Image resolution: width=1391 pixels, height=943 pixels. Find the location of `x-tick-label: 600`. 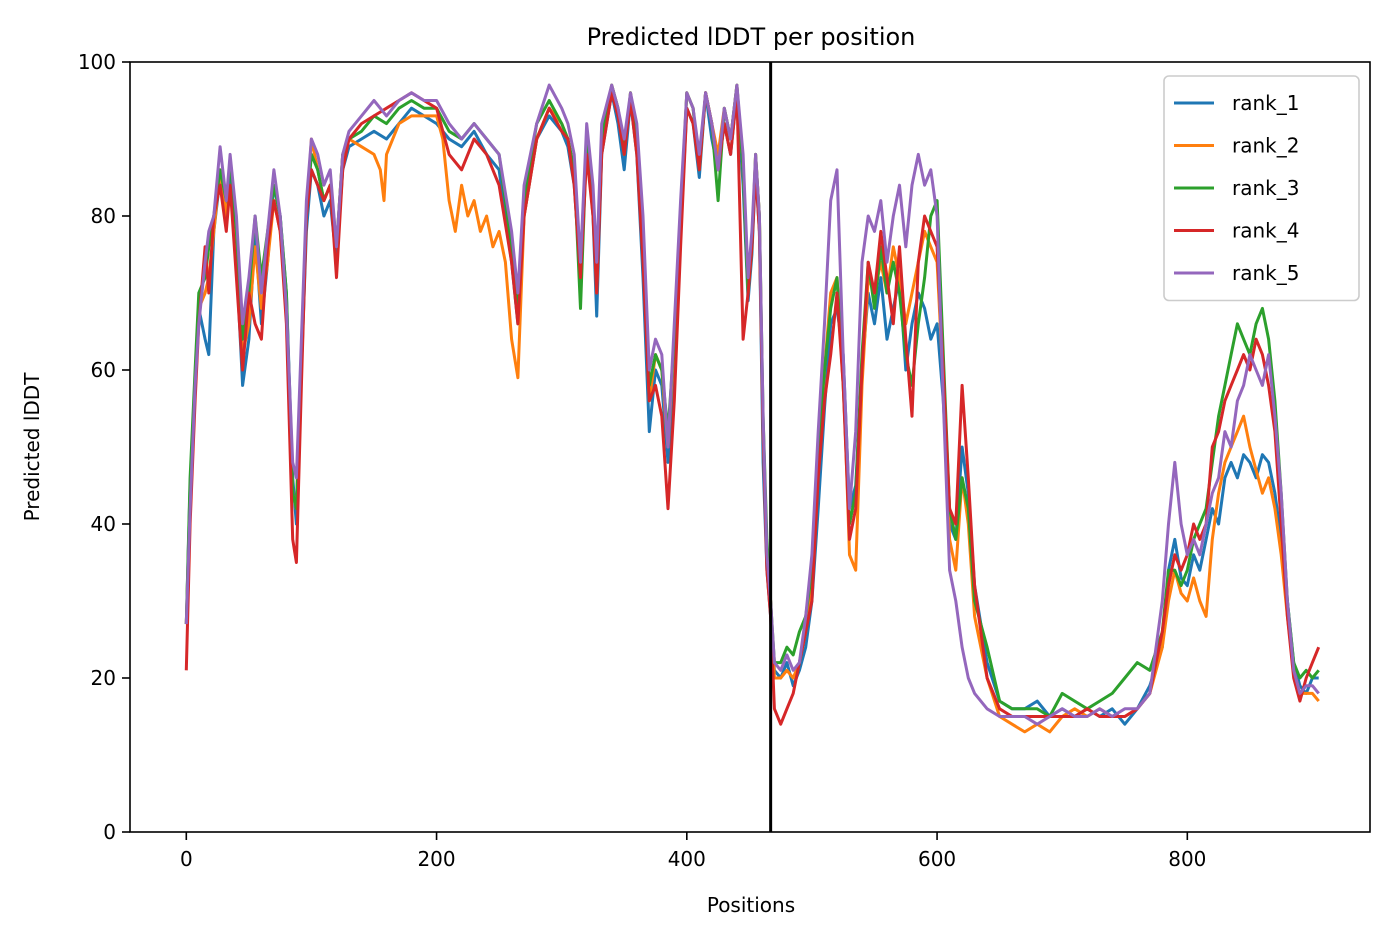

x-tick-label: 600 is located at coordinates (937, 859).